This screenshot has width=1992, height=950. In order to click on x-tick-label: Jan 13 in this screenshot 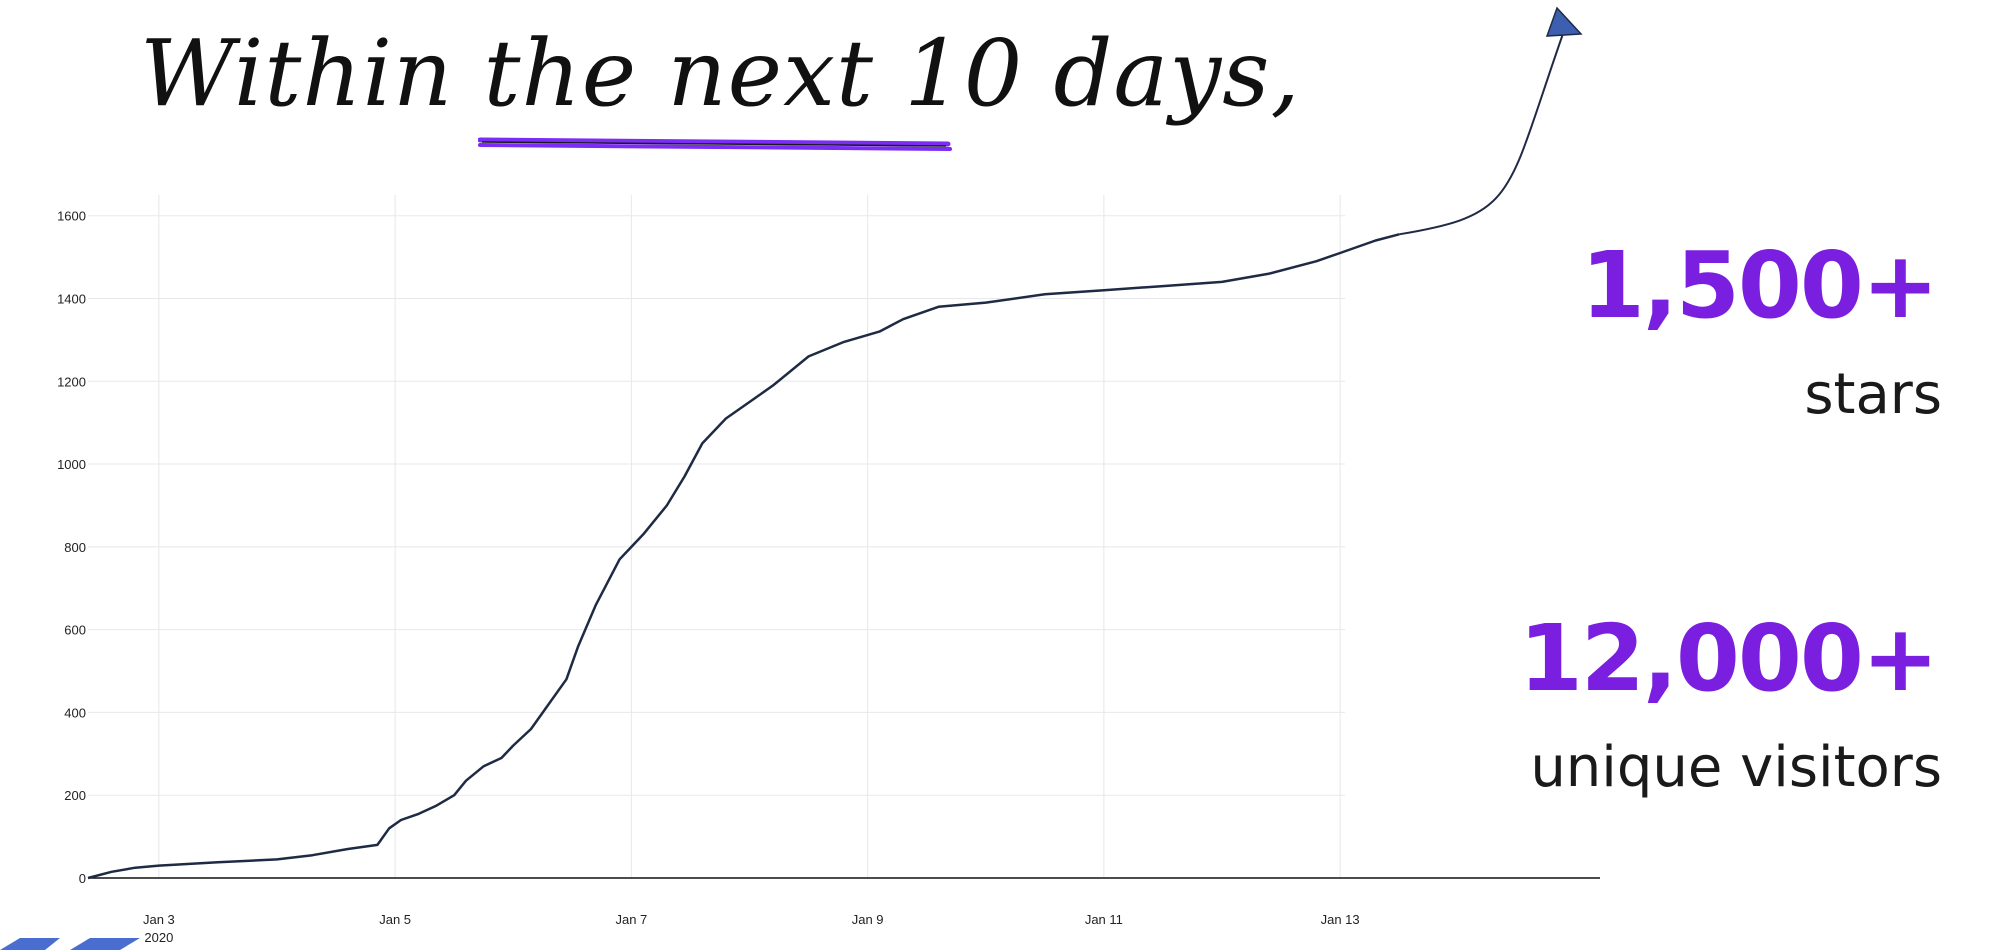, I will do `click(1340, 919)`.